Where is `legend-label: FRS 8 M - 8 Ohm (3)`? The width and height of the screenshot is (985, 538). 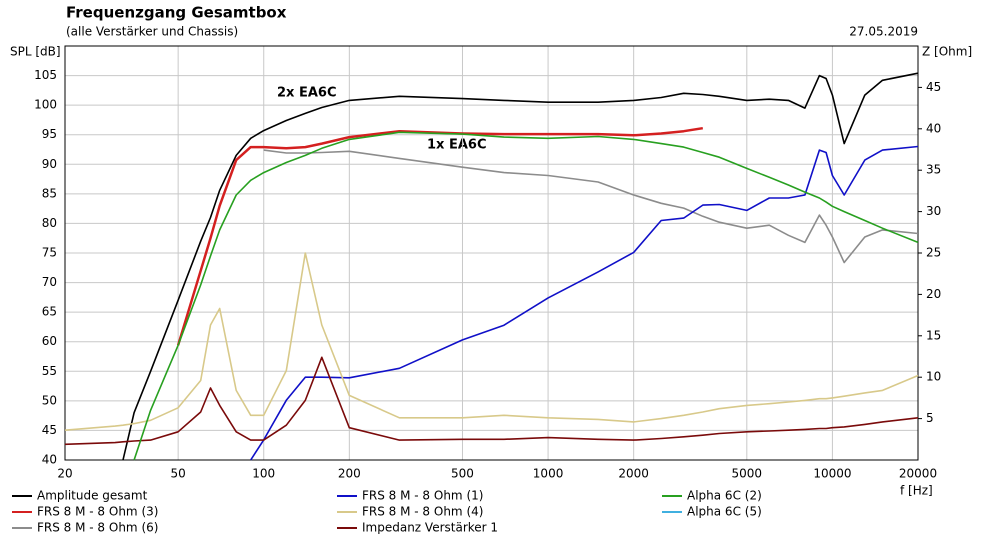 legend-label: FRS 8 M - 8 Ohm (3) is located at coordinates (97, 512).